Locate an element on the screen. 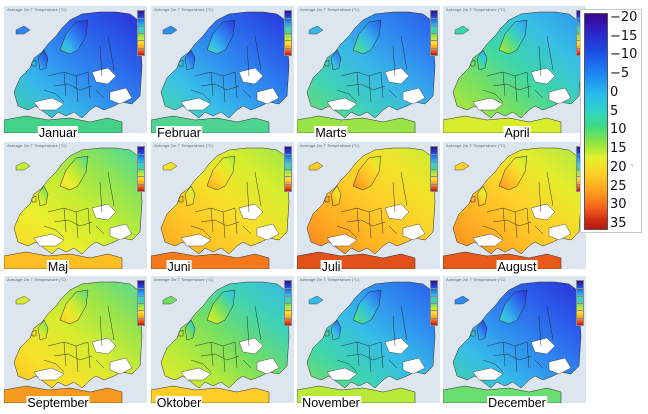  legend-tick-label: −5 is located at coordinates (620, 74).